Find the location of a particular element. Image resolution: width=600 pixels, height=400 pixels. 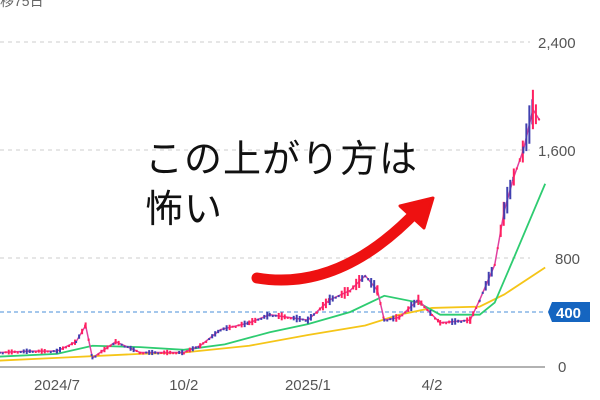

y-tick-label: 1,600 is located at coordinates (557, 151).